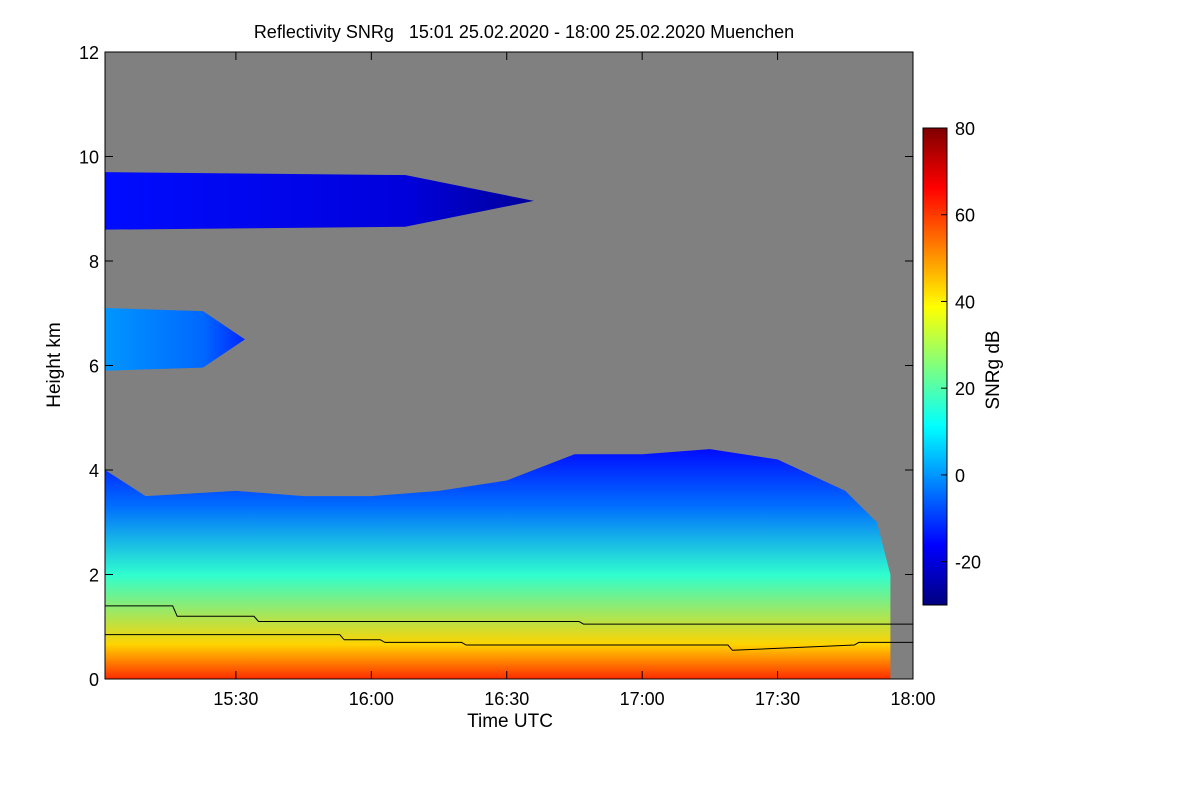 The width and height of the screenshot is (1200, 800). Describe the element at coordinates (912, 699) in the screenshot. I see `x-tick-label: 18:00` at that location.